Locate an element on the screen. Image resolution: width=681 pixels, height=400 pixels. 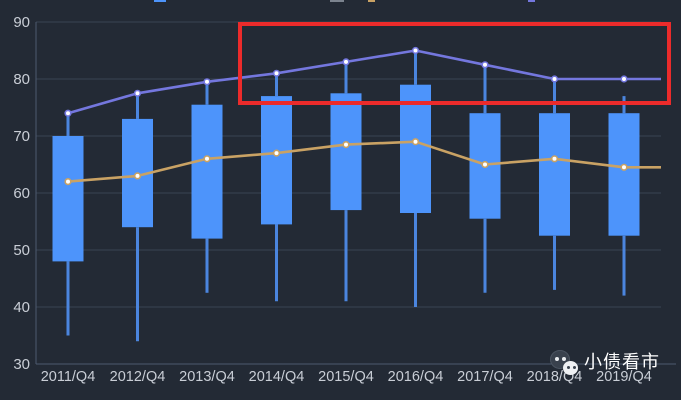
upper-line-point-2012-Q4 is located at coordinates (137, 93).